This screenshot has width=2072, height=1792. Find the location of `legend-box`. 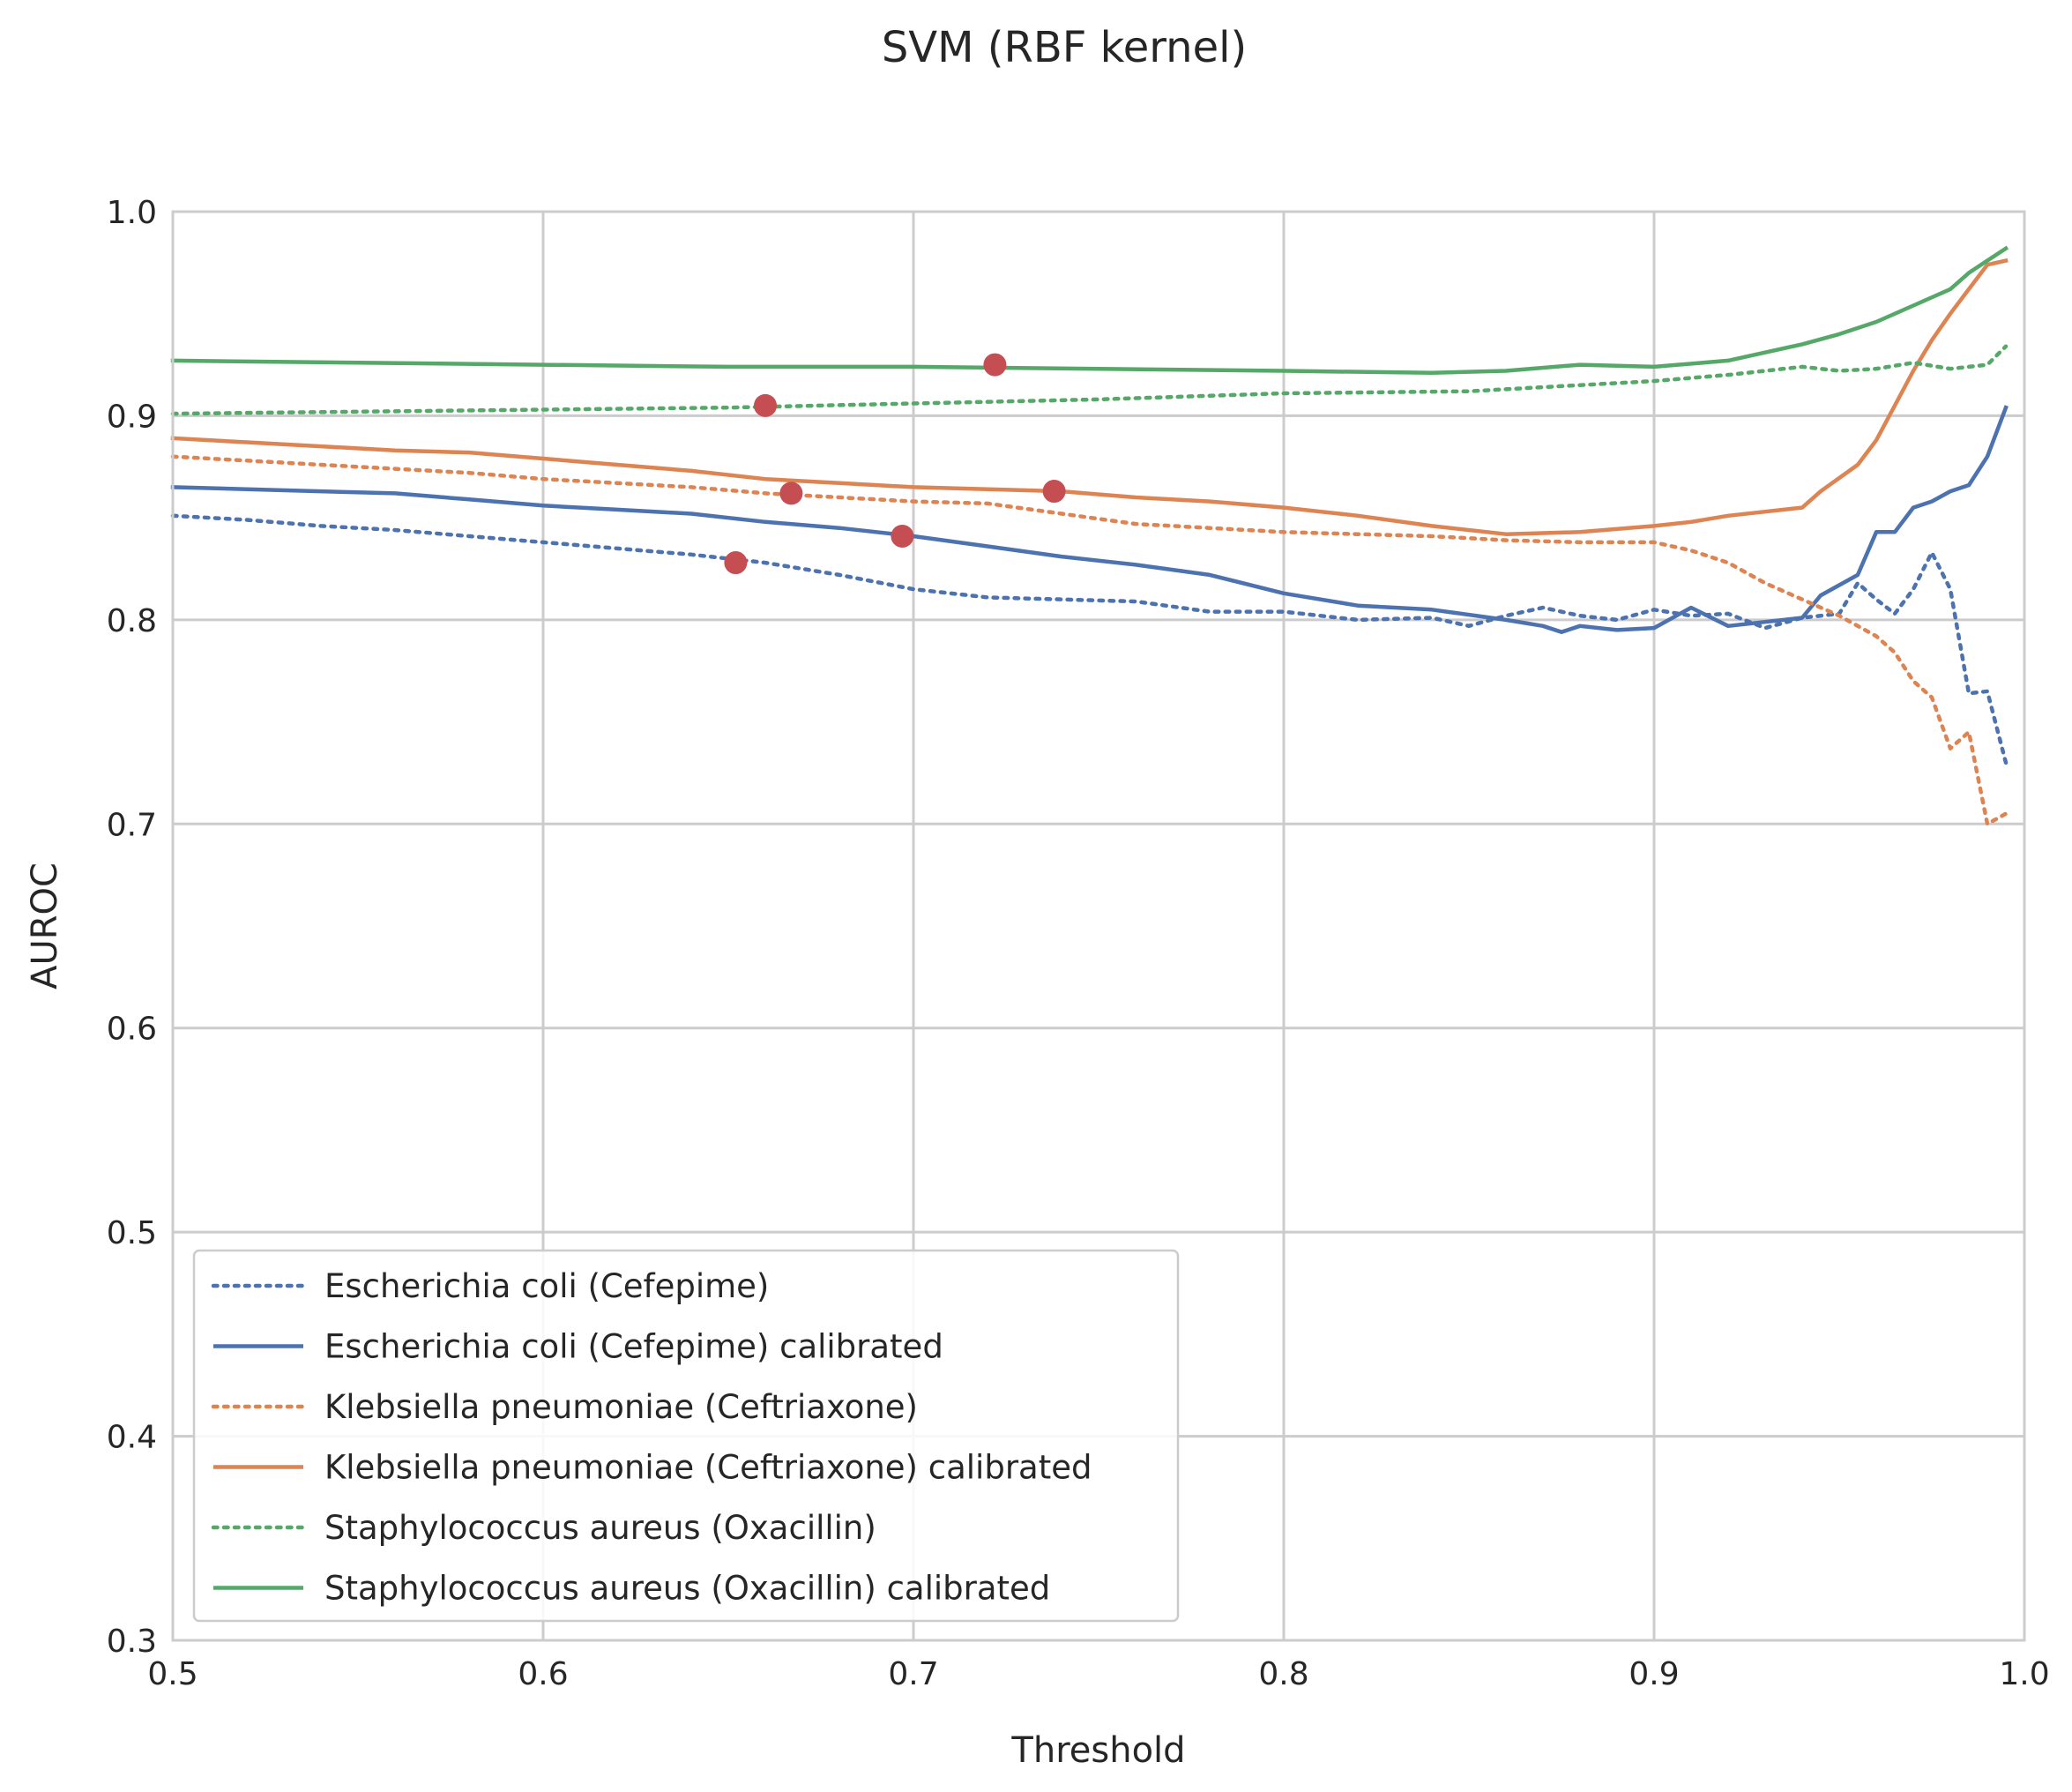

legend-box is located at coordinates (686, 1436).